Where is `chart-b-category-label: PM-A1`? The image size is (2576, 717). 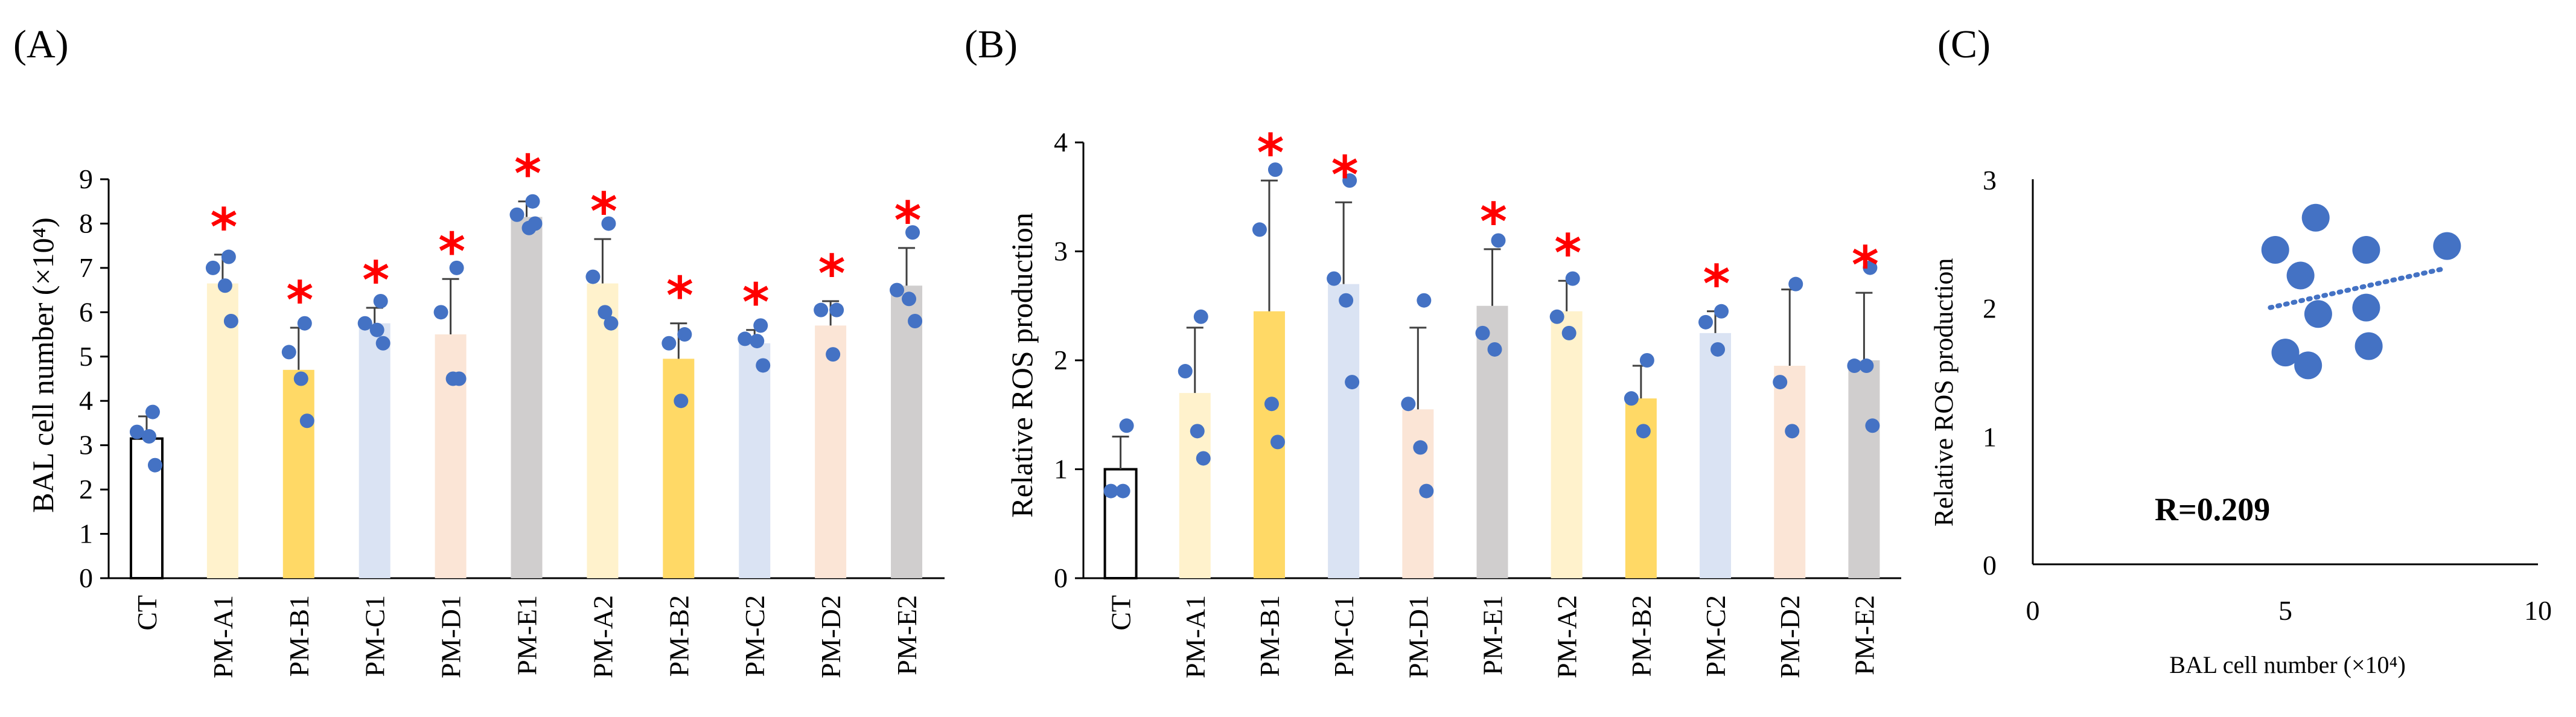 chart-b-category-label: PM-A1 is located at coordinates (1195, 636).